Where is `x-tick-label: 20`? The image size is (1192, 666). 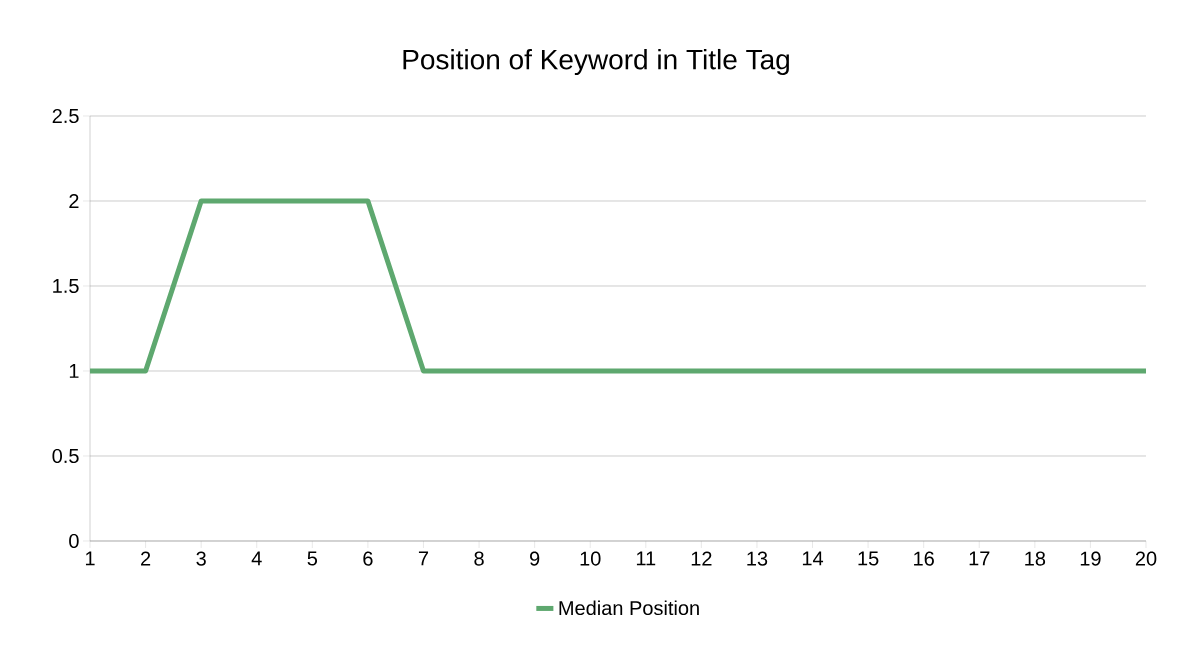 x-tick-label: 20 is located at coordinates (1146, 558).